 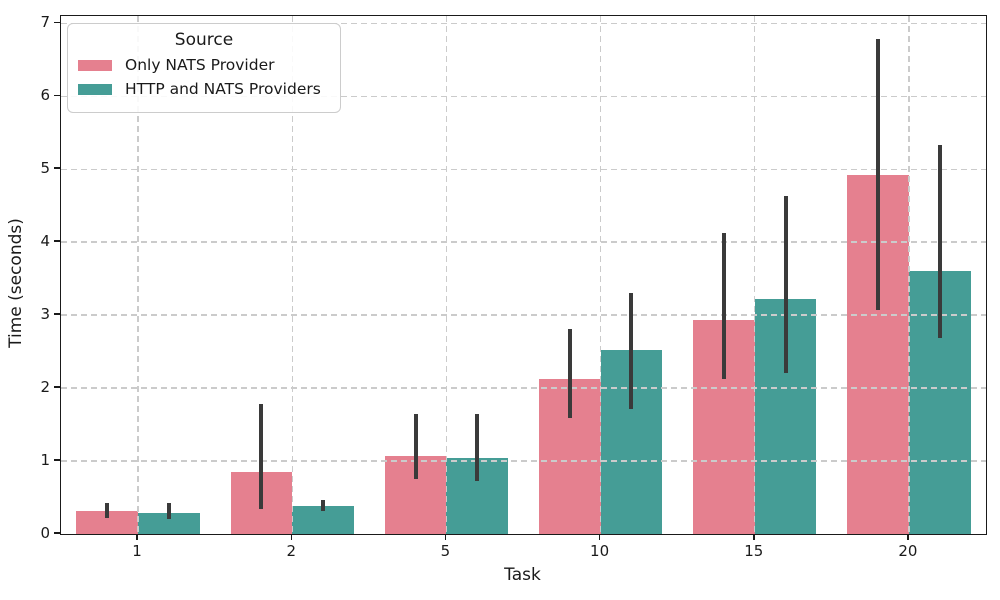 What do you see at coordinates (95, 65) in the screenshot?
I see `legend-swatch-only-nats-icon` at bounding box center [95, 65].